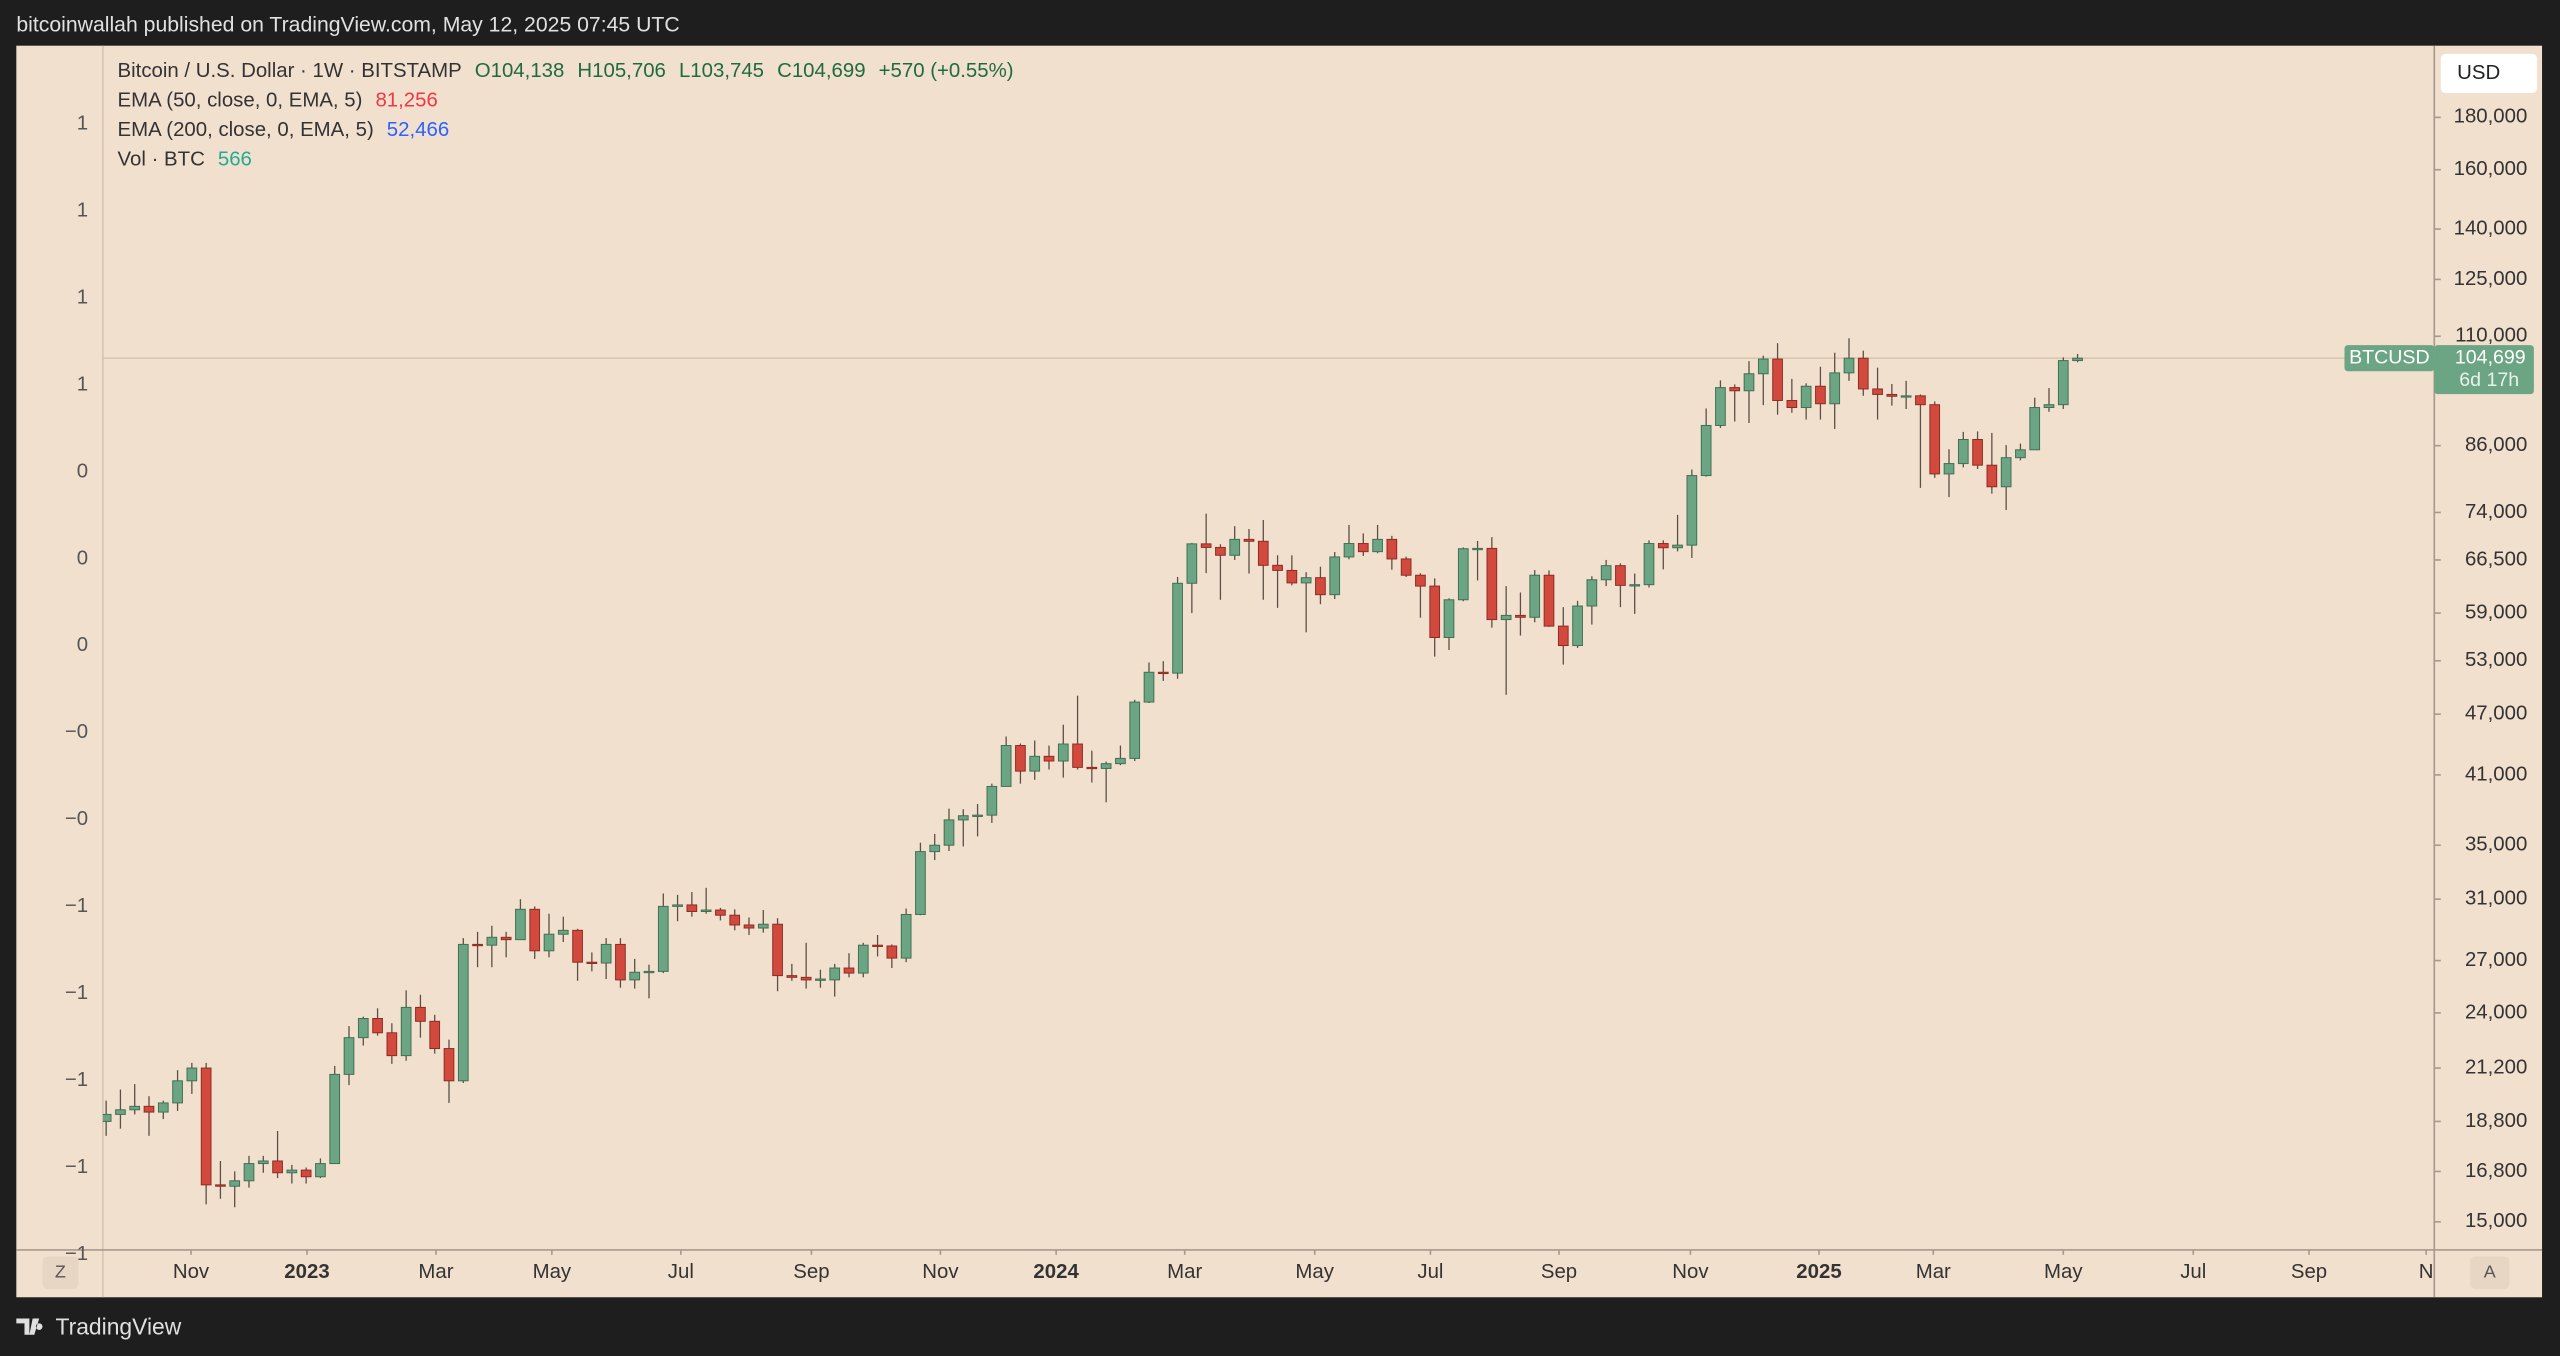 The width and height of the screenshot is (2560, 1356). I want to click on x-tick-label: Nov, so click(1690, 1272).